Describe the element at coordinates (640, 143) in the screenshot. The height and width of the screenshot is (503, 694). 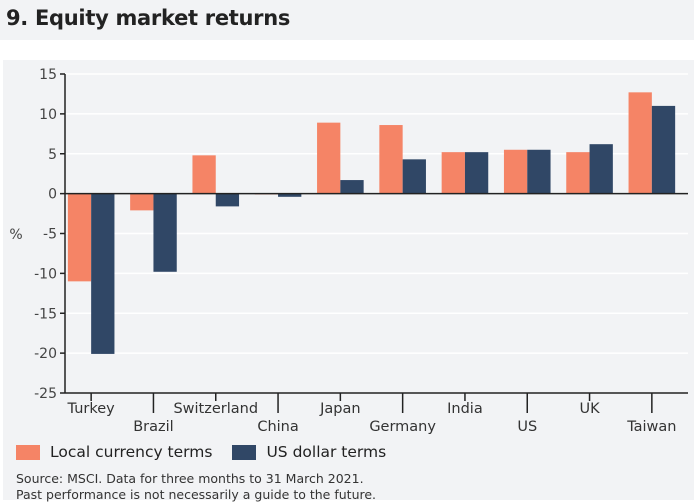
I see `bar-local-taiwan` at that location.